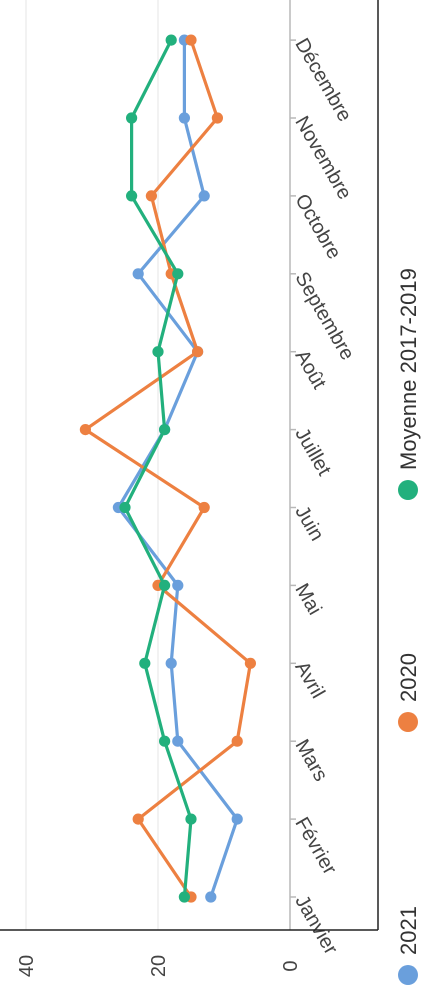 This screenshot has height=990, width=433. What do you see at coordinates (165, 741) in the screenshot?
I see `data-point-moyenne-2017-2019-mars` at bounding box center [165, 741].